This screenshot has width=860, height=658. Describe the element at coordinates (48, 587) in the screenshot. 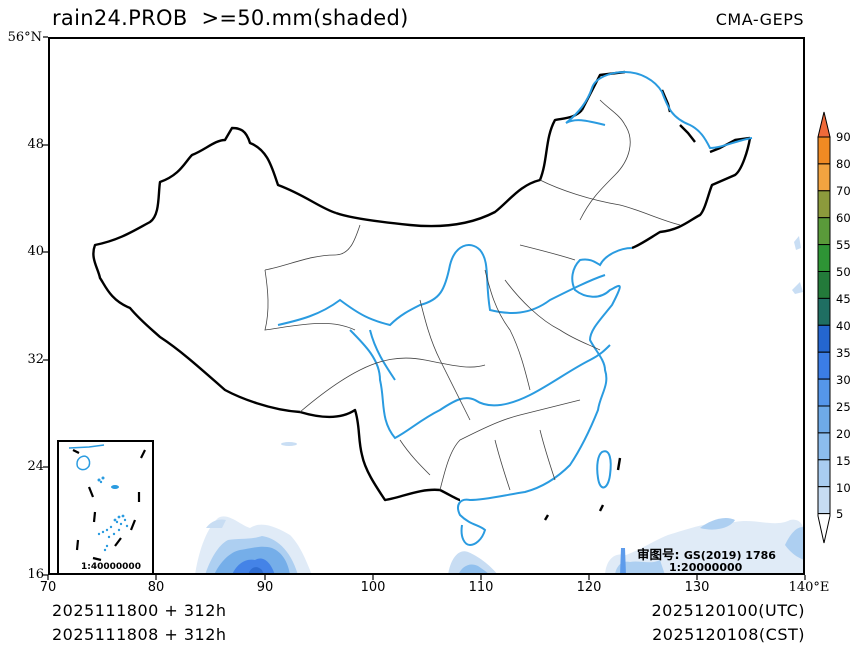

I see `x-tick-70: 70` at that location.